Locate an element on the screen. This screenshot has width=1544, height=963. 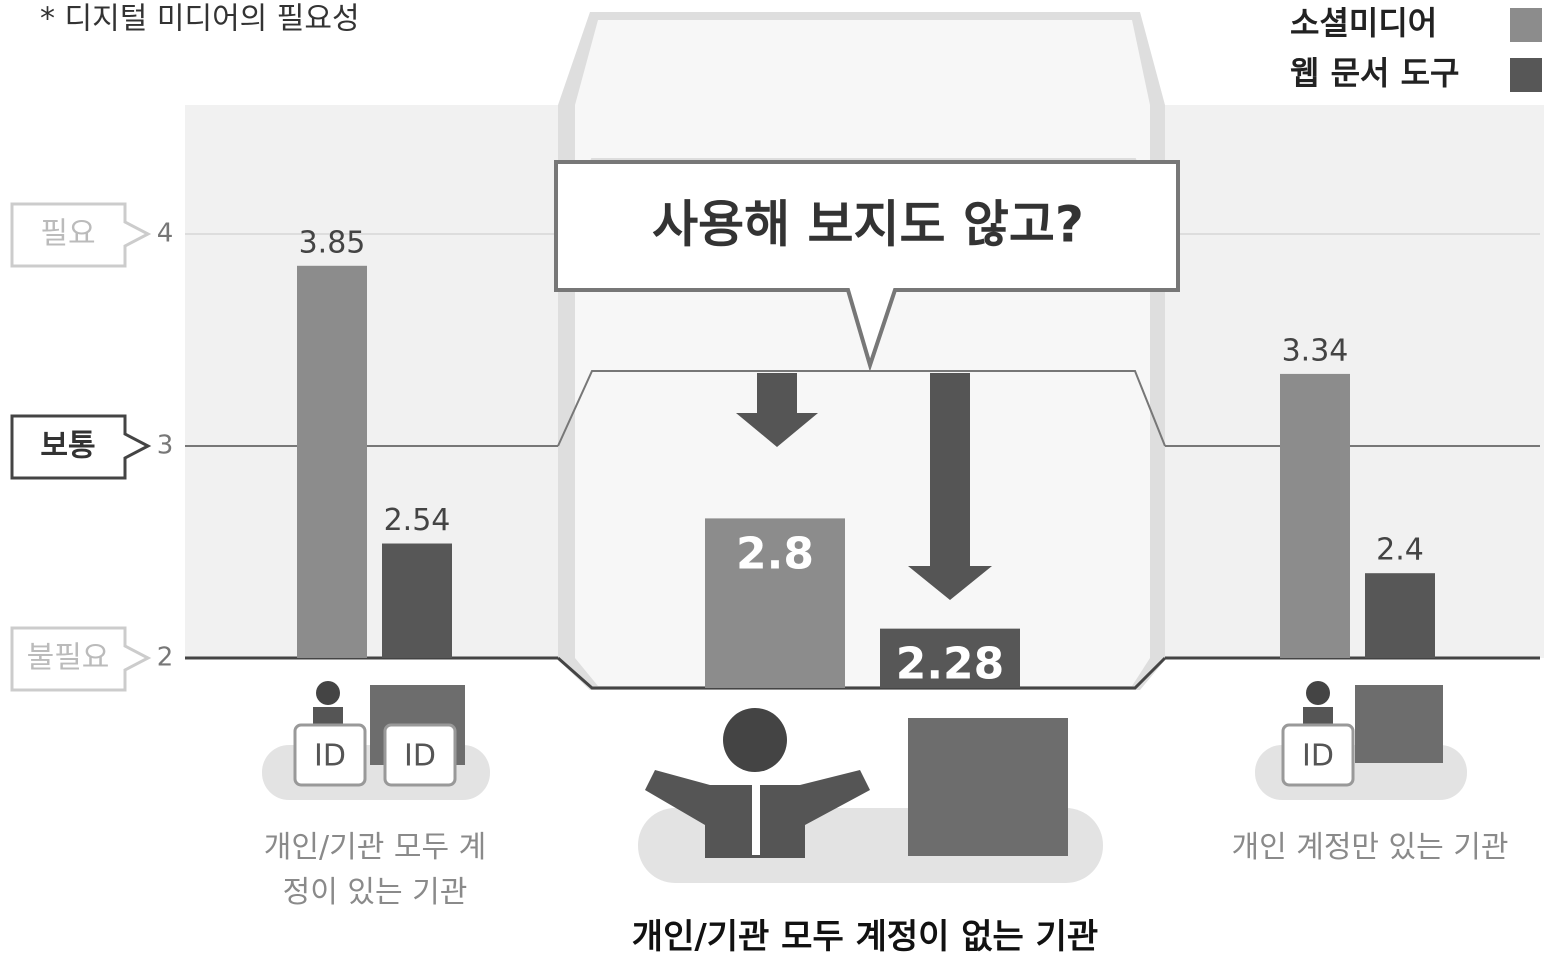
legend-label: 웹 문서 도구 is located at coordinates (1374, 73).